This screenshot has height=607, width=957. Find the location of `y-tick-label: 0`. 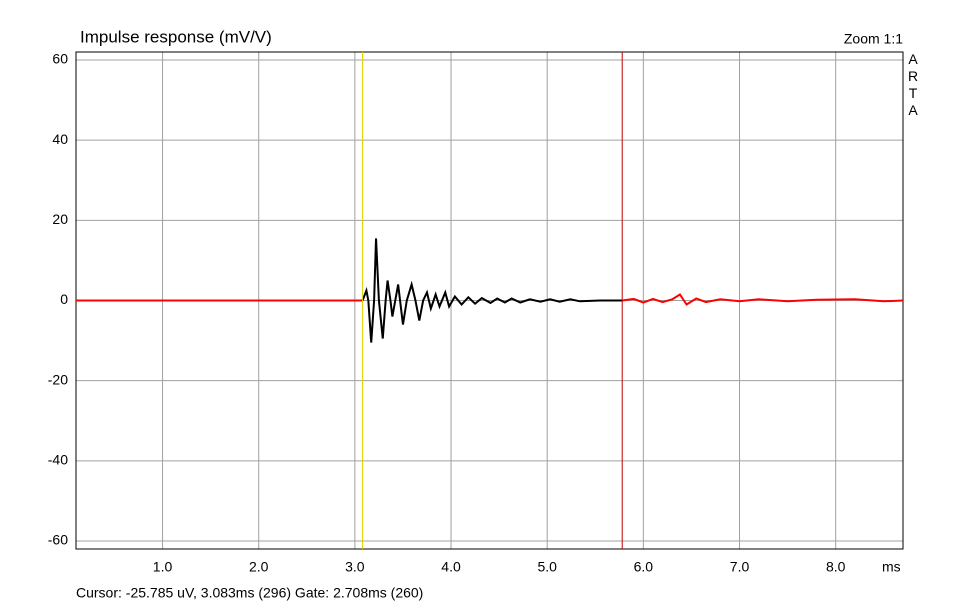

y-tick-label: 0 is located at coordinates (64, 299).